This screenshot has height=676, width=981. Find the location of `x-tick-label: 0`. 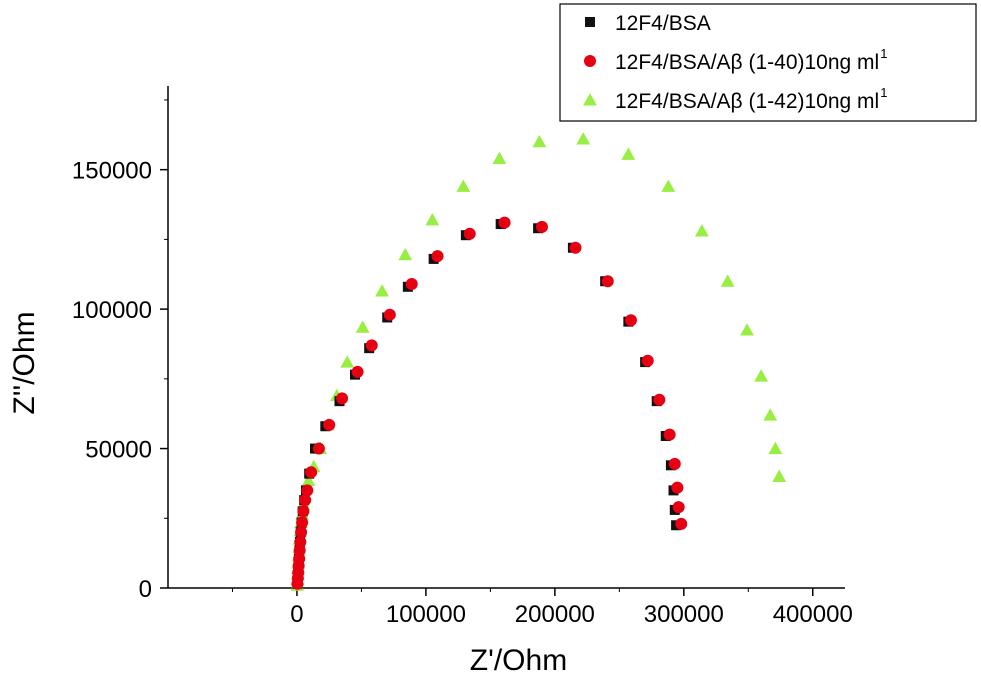

x-tick-label: 0 is located at coordinates (296, 614).